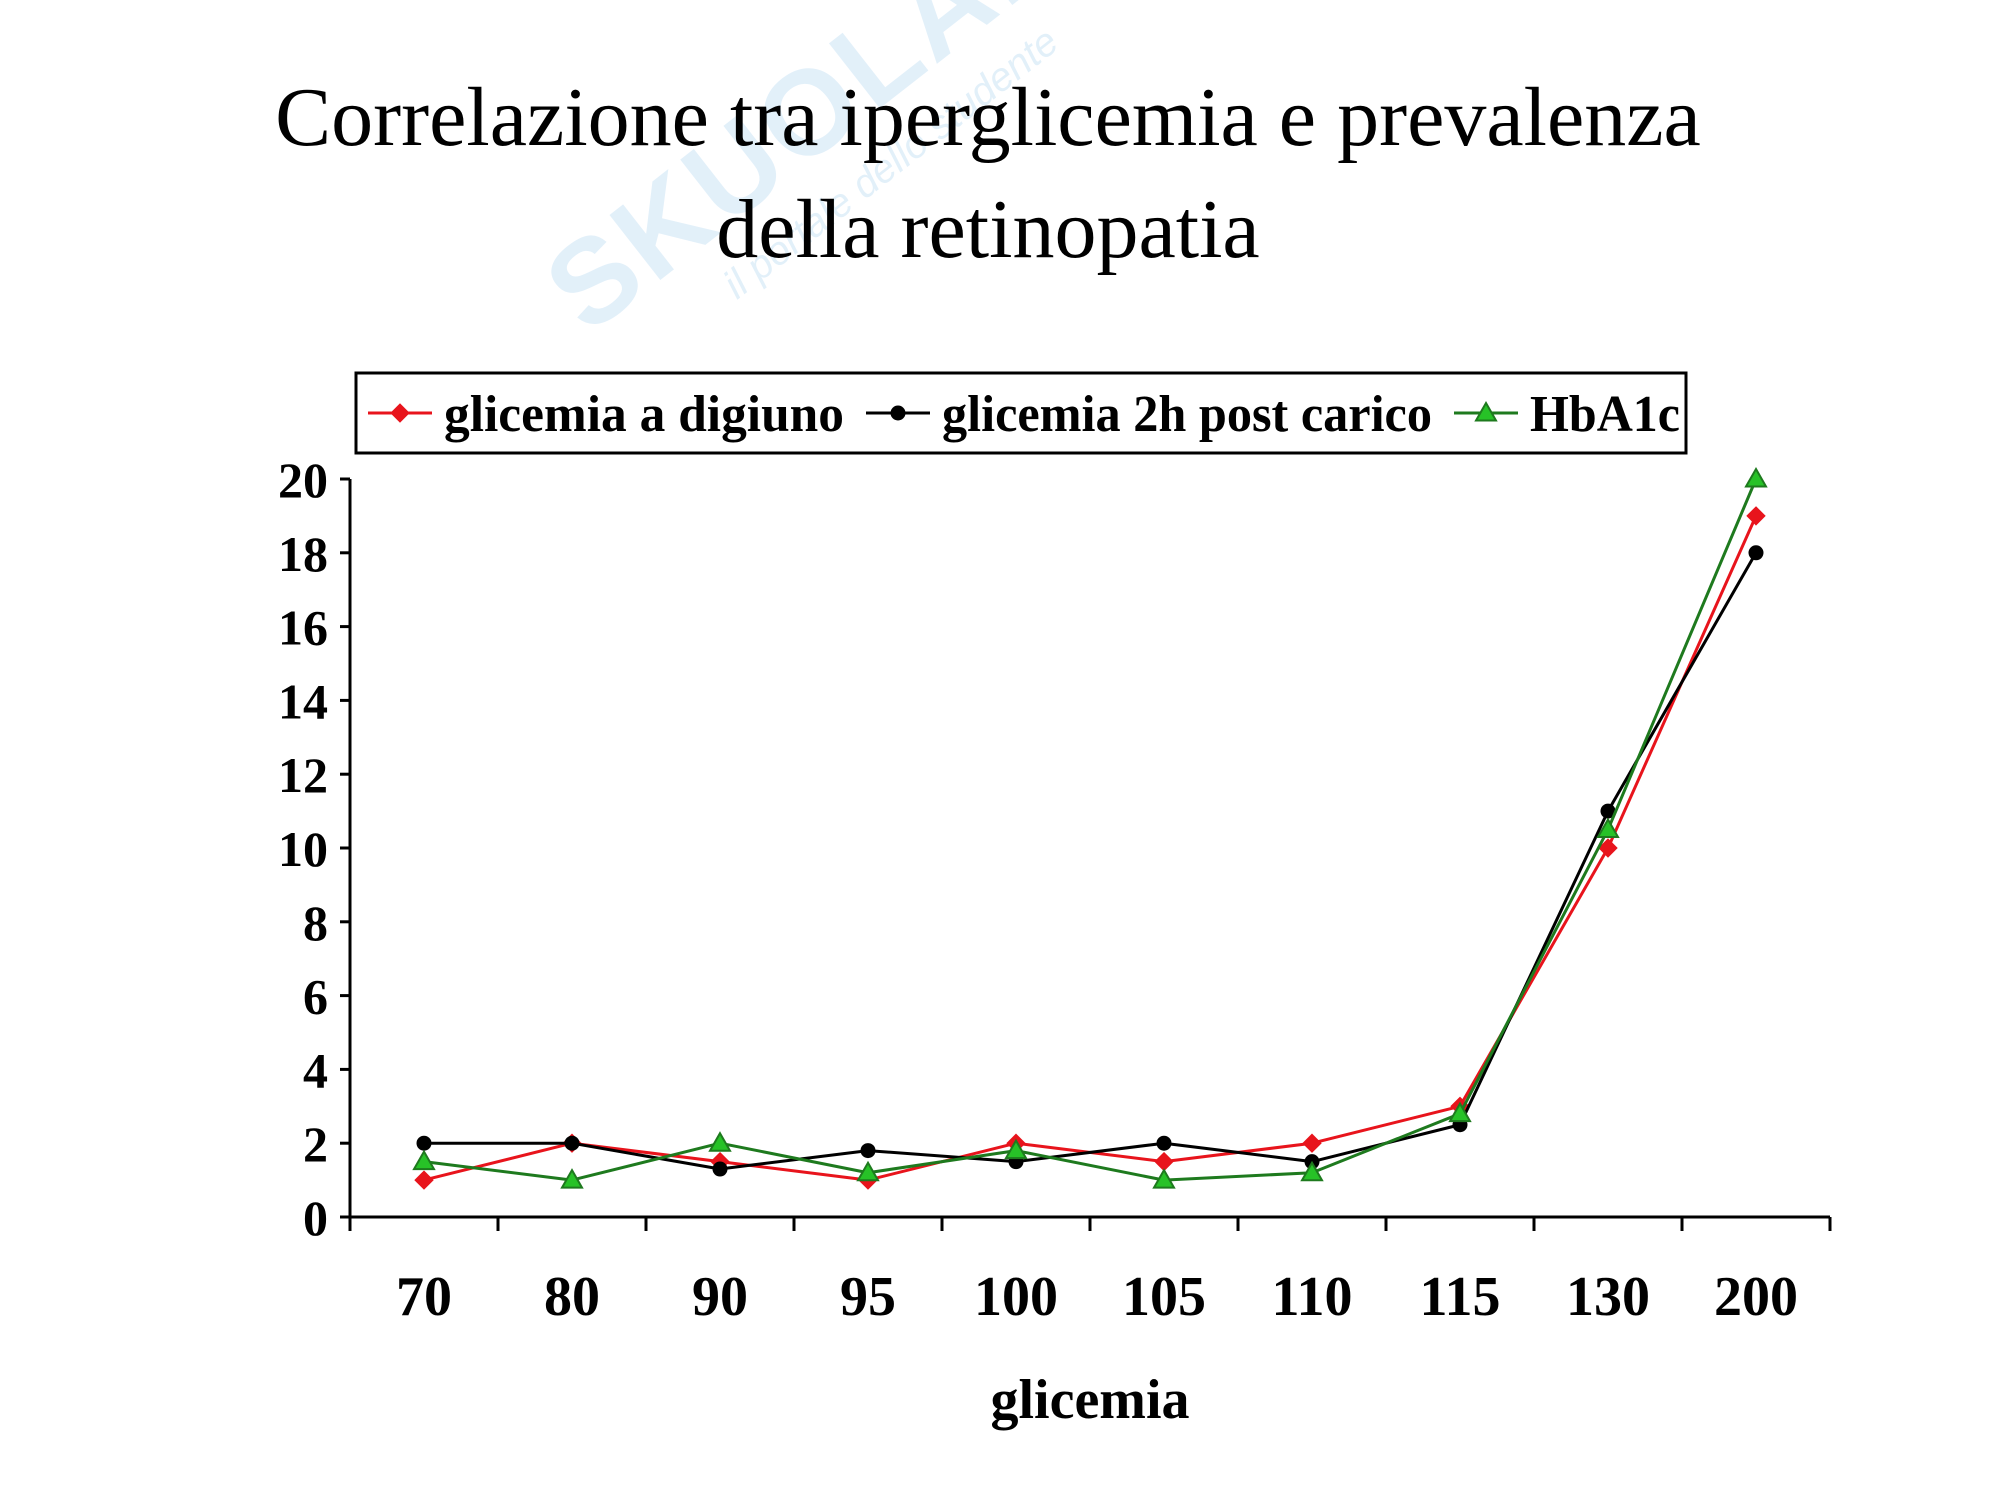  Describe the element at coordinates (572, 1297) in the screenshot. I see `x-tick-label: 80` at that location.